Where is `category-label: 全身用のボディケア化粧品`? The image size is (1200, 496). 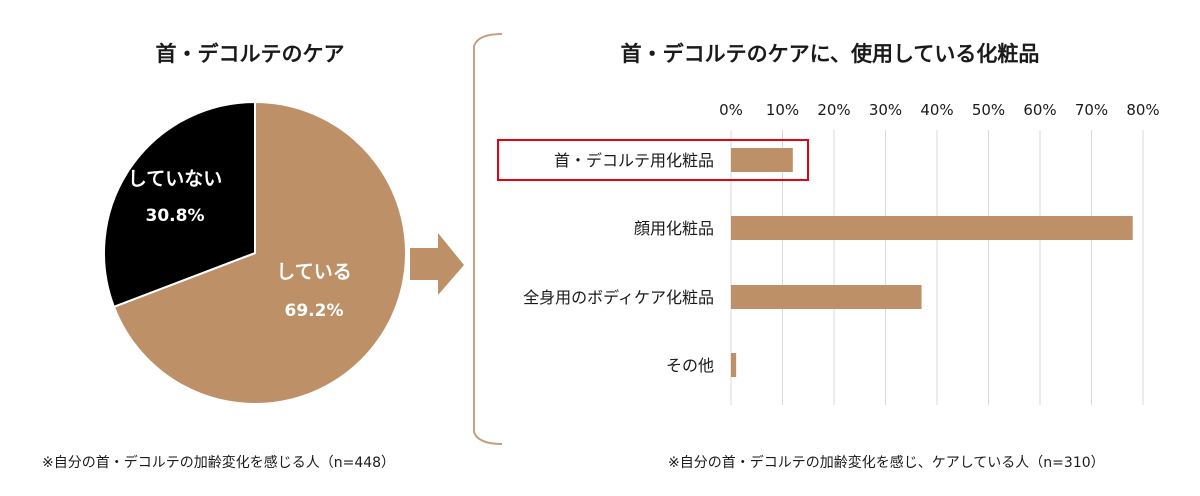 category-label: 全身用のボディケア化粧品 is located at coordinates (618, 297).